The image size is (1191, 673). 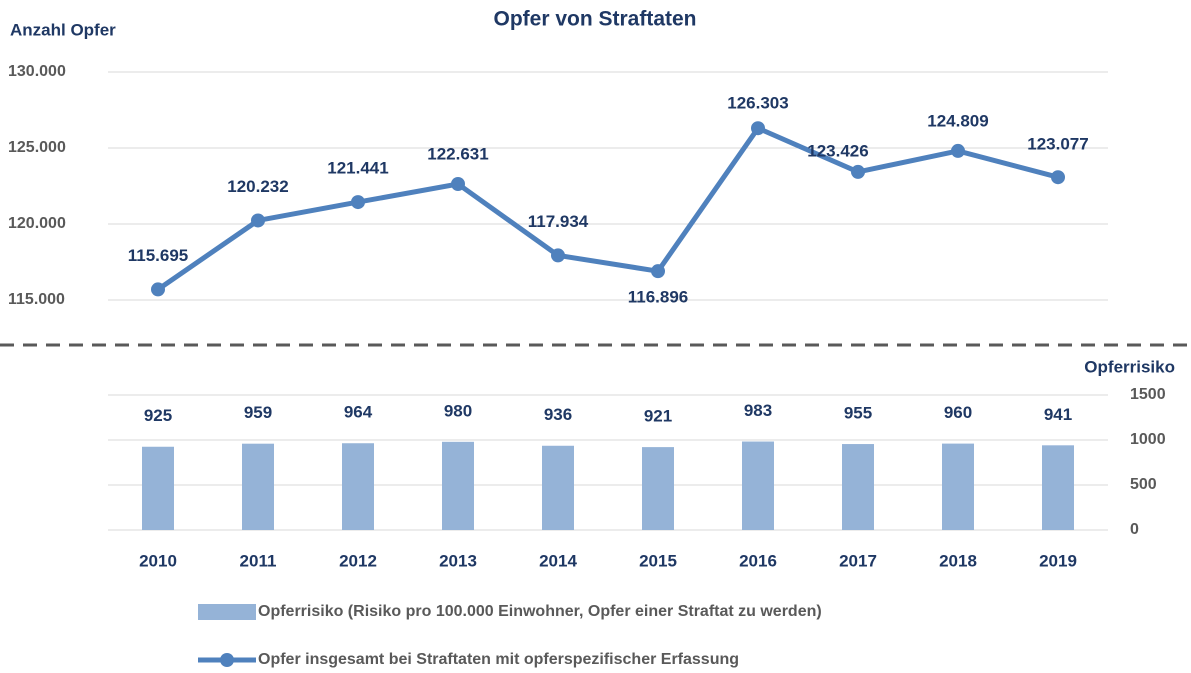 What do you see at coordinates (658, 297) in the screenshot?
I see `data-label: 116.896` at bounding box center [658, 297].